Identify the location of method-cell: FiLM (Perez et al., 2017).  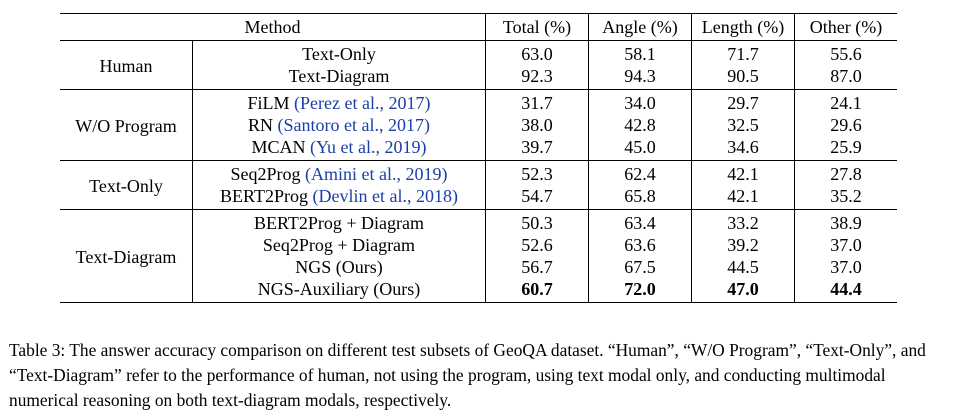
(339, 101).